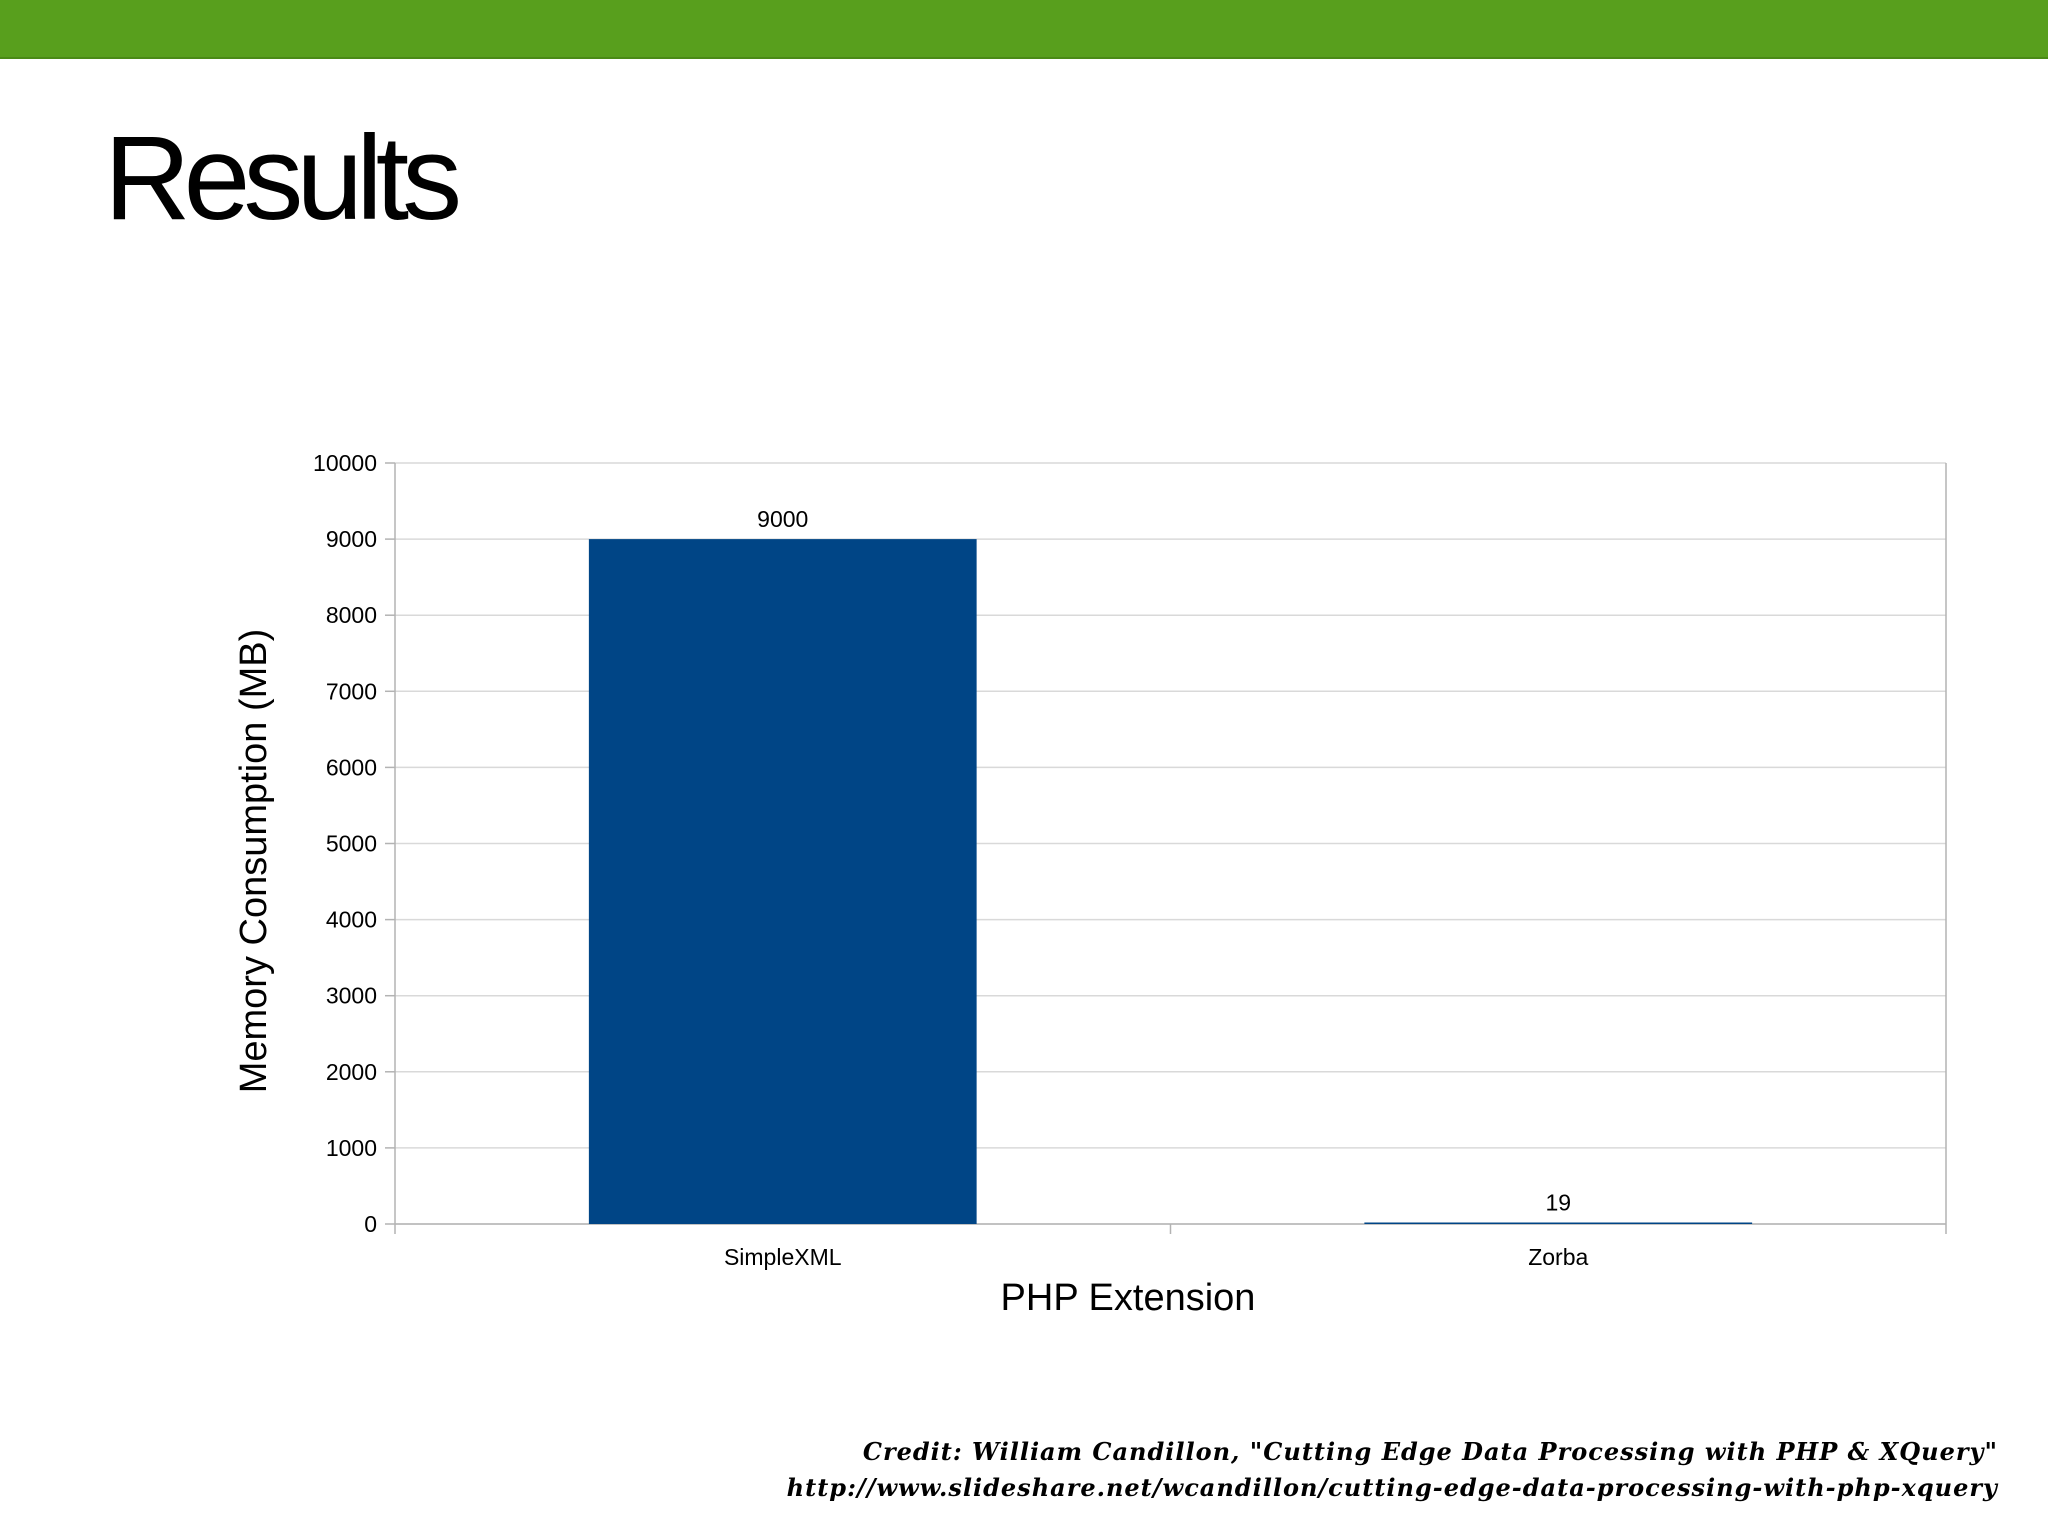 The width and height of the screenshot is (2048, 1535). I want to click on bar-simplexml, so click(782, 881).